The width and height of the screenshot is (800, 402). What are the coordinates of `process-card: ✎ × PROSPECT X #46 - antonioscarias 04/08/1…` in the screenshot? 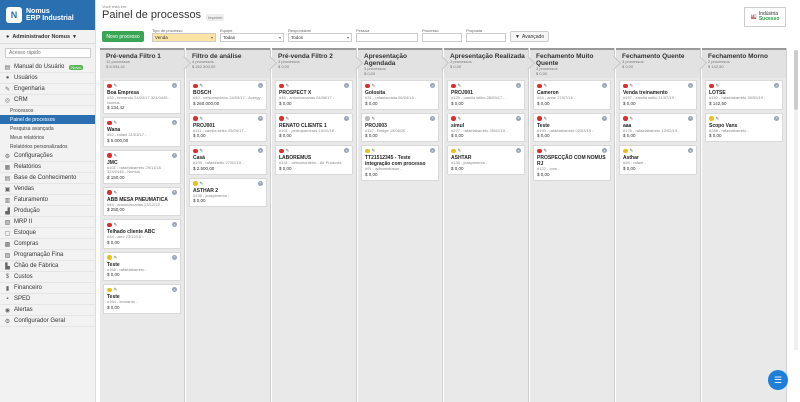 It's located at (314, 95).